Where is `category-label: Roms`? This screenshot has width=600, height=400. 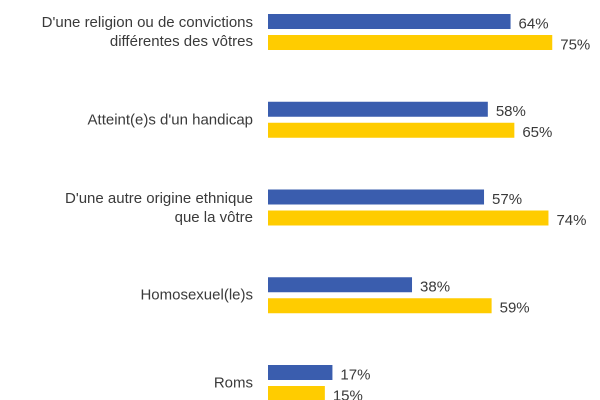
category-label: Roms is located at coordinates (233, 383).